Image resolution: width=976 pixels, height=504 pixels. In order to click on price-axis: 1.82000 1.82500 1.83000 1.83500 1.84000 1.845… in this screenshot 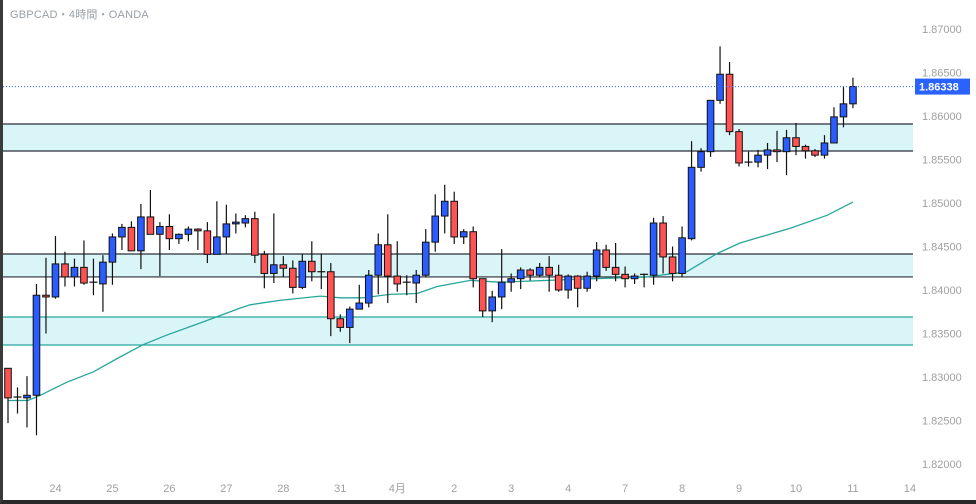, I will do `click(942, 247)`.